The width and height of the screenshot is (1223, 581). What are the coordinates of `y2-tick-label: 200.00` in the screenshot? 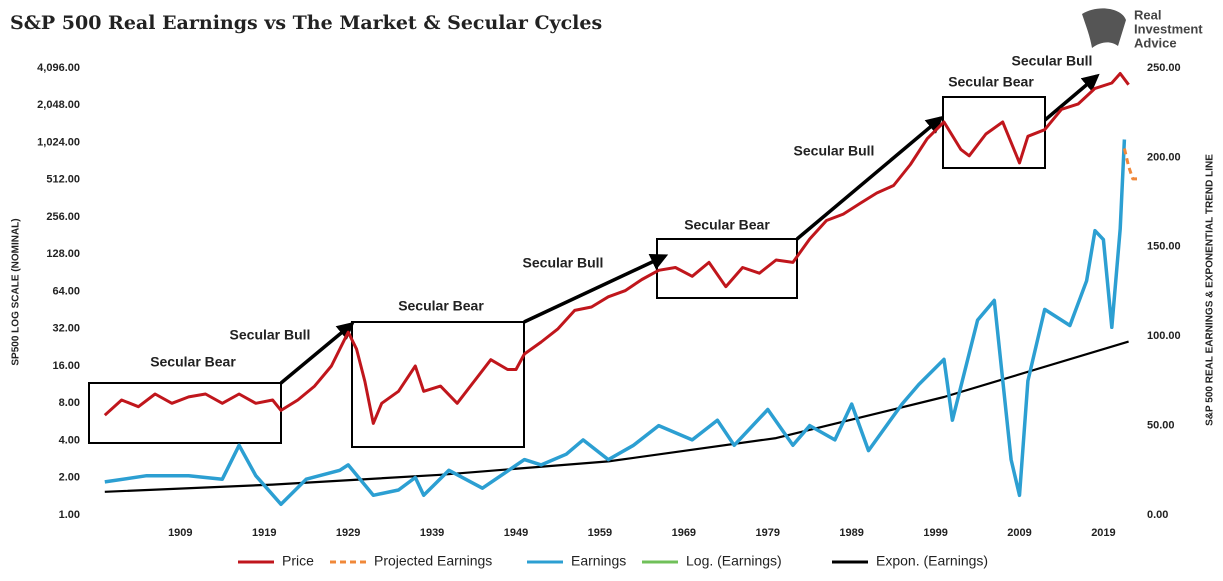 It's located at (1164, 157).